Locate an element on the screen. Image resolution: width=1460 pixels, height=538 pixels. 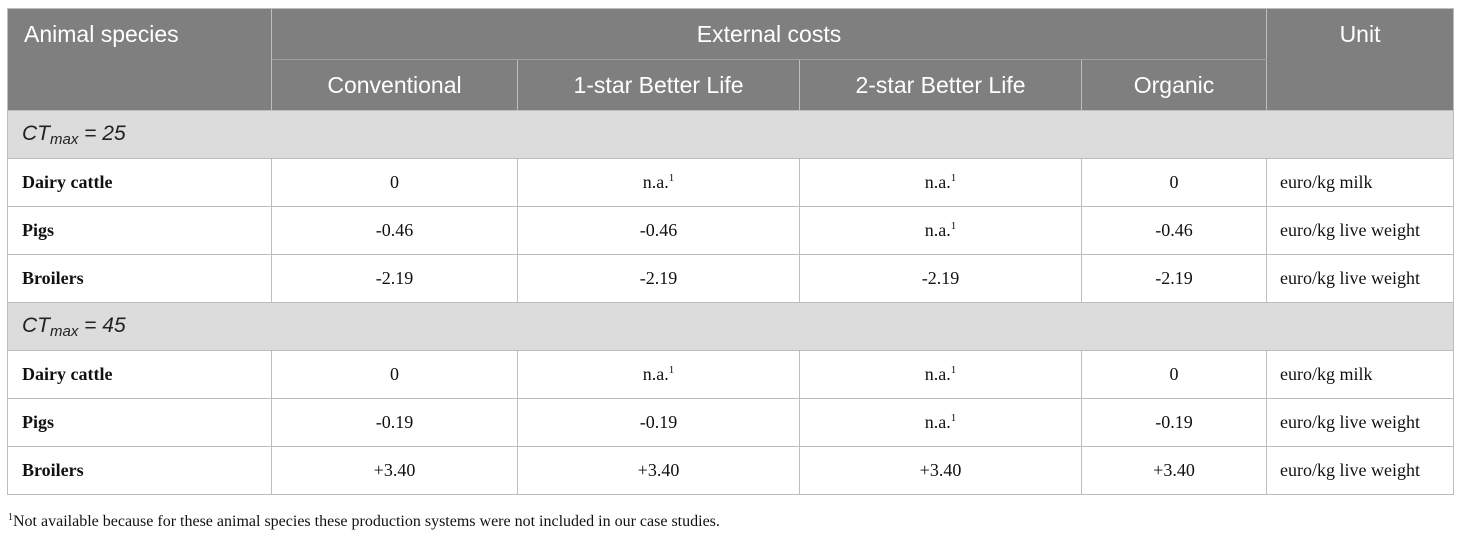
group-ct-value: = 45 is located at coordinates (102, 325).